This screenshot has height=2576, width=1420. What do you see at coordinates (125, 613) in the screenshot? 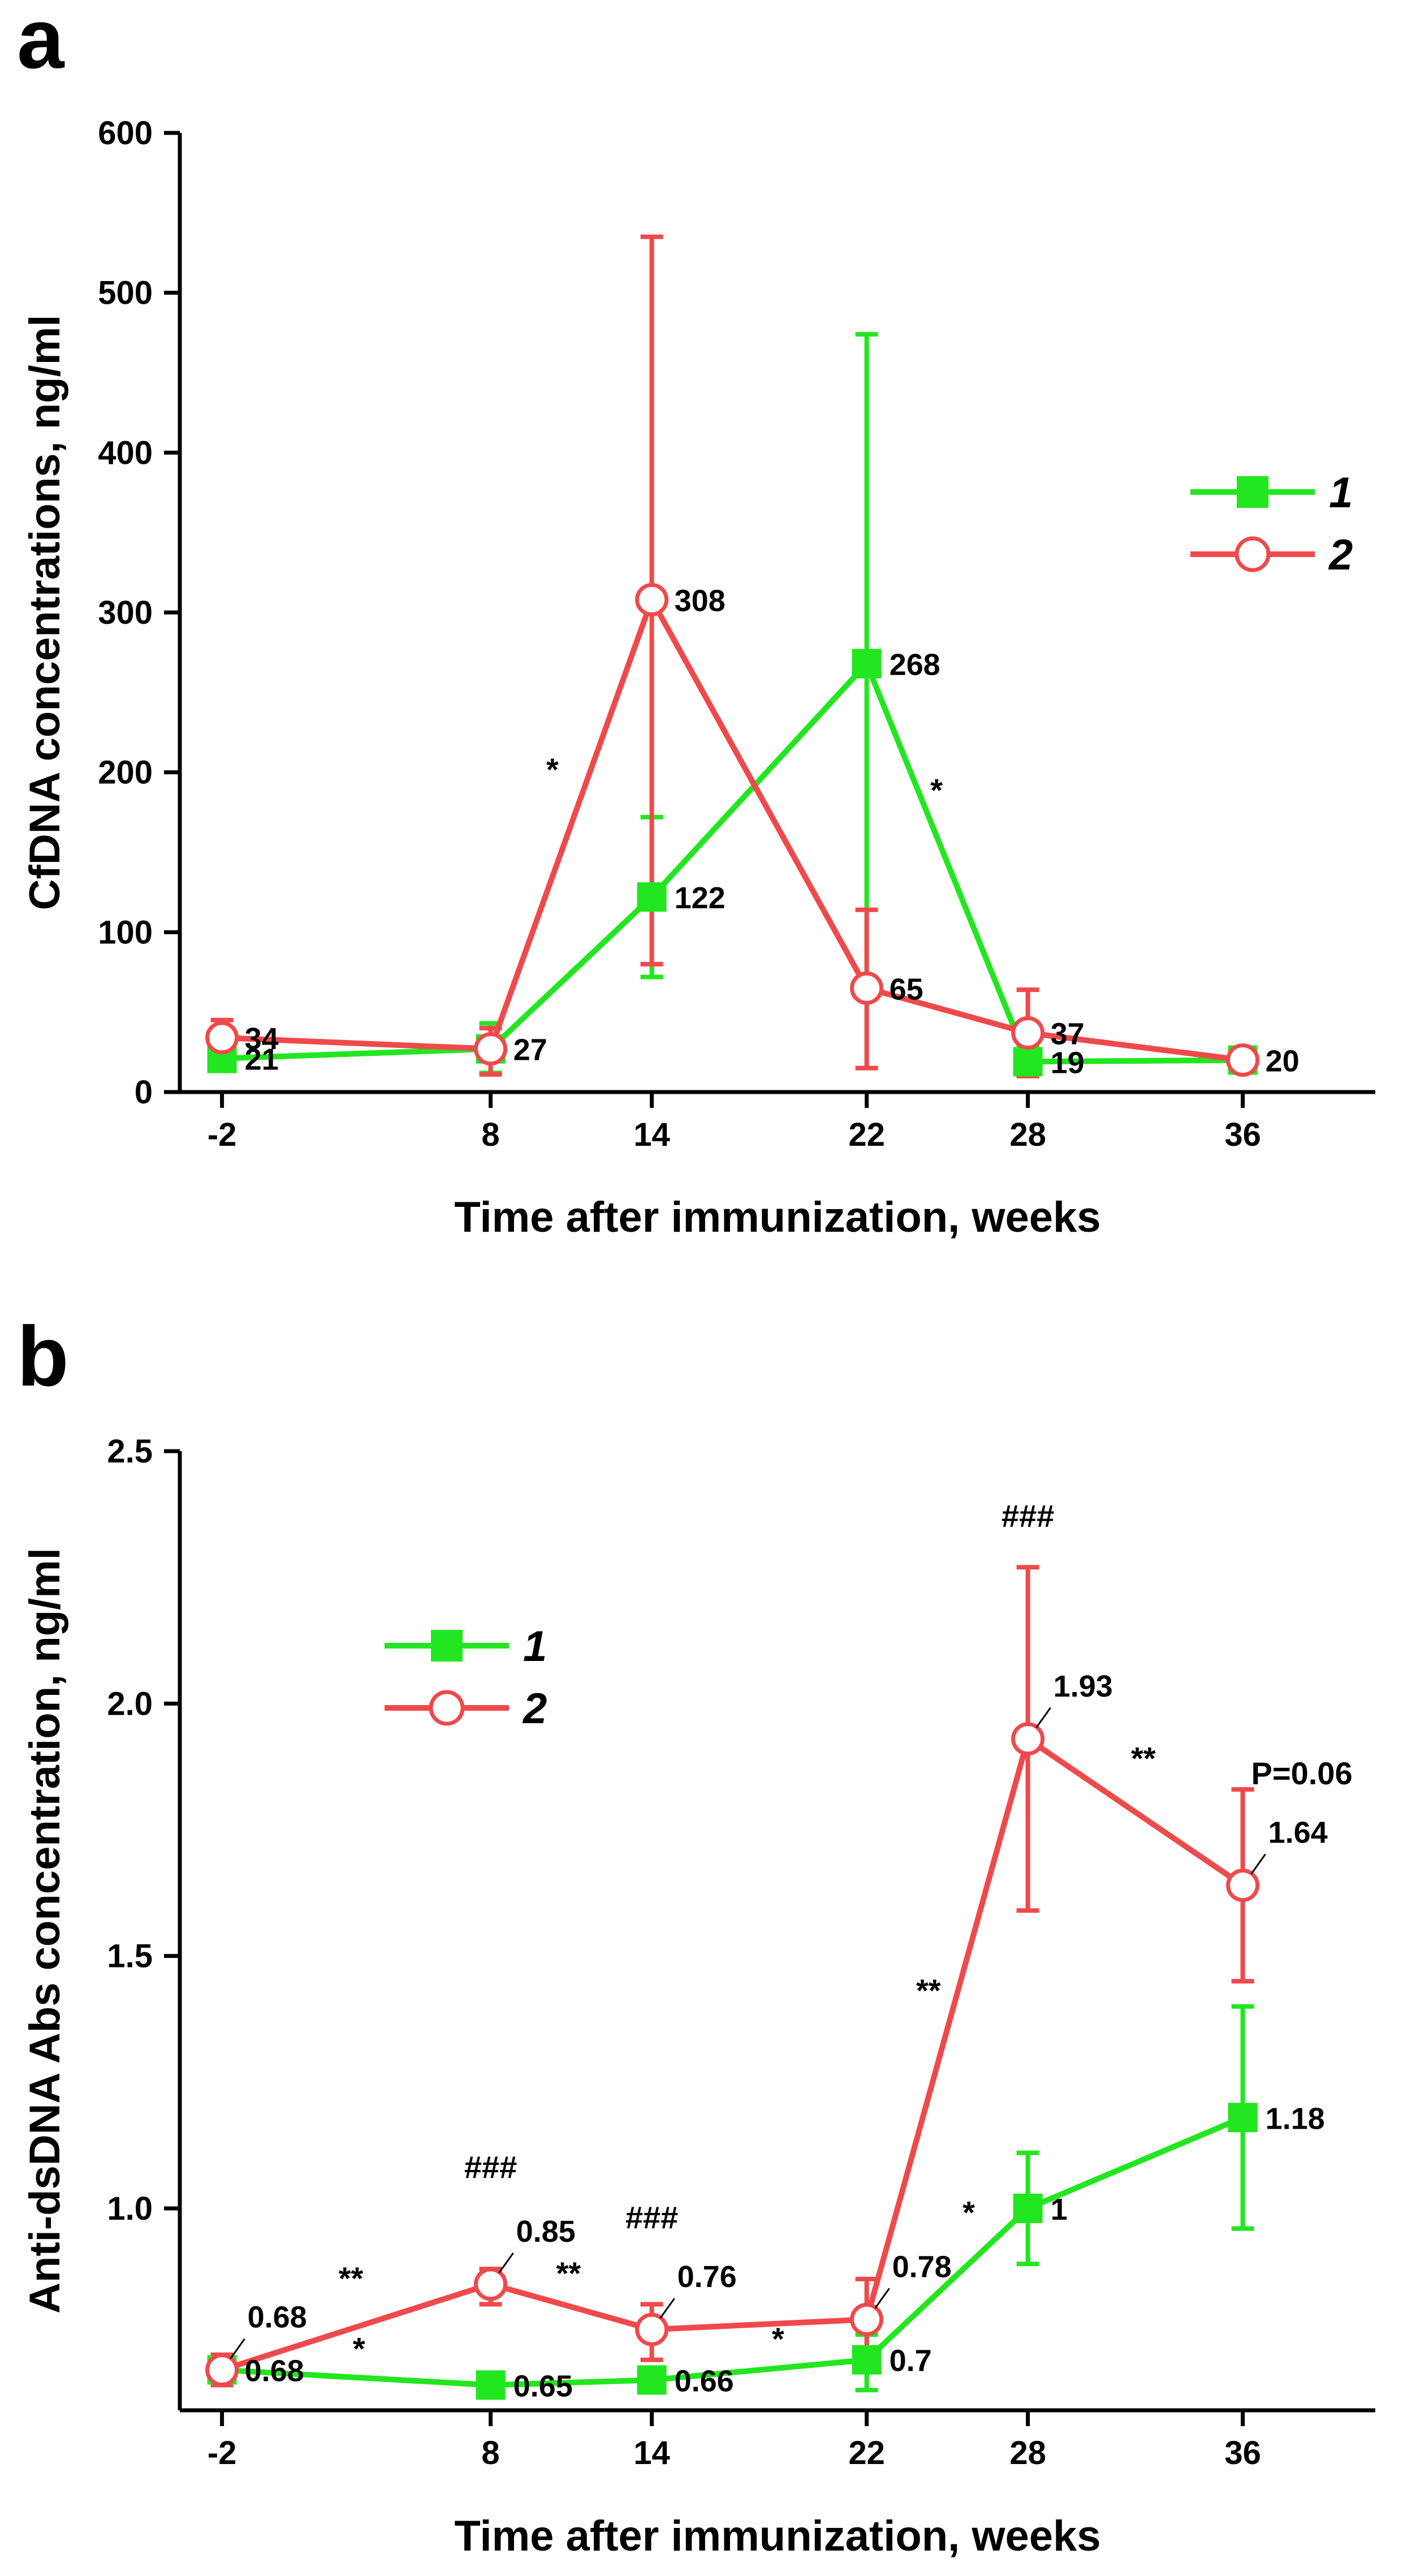
I see `y-tick-label: 300` at bounding box center [125, 613].